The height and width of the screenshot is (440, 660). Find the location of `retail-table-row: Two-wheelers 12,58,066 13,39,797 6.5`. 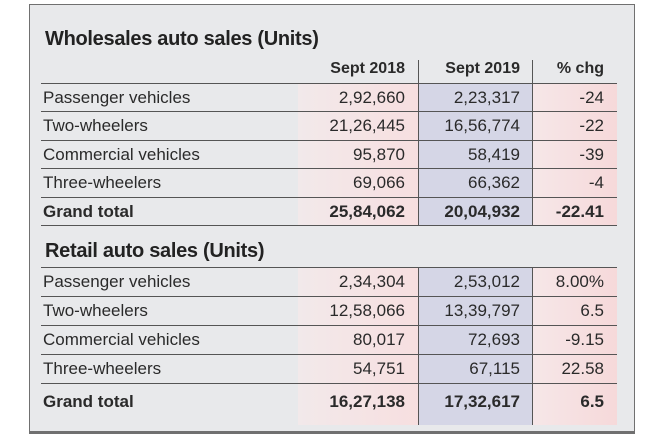

retail-table-row: Two-wheelers 12,58,066 13,39,797 6.5 is located at coordinates (329, 311).